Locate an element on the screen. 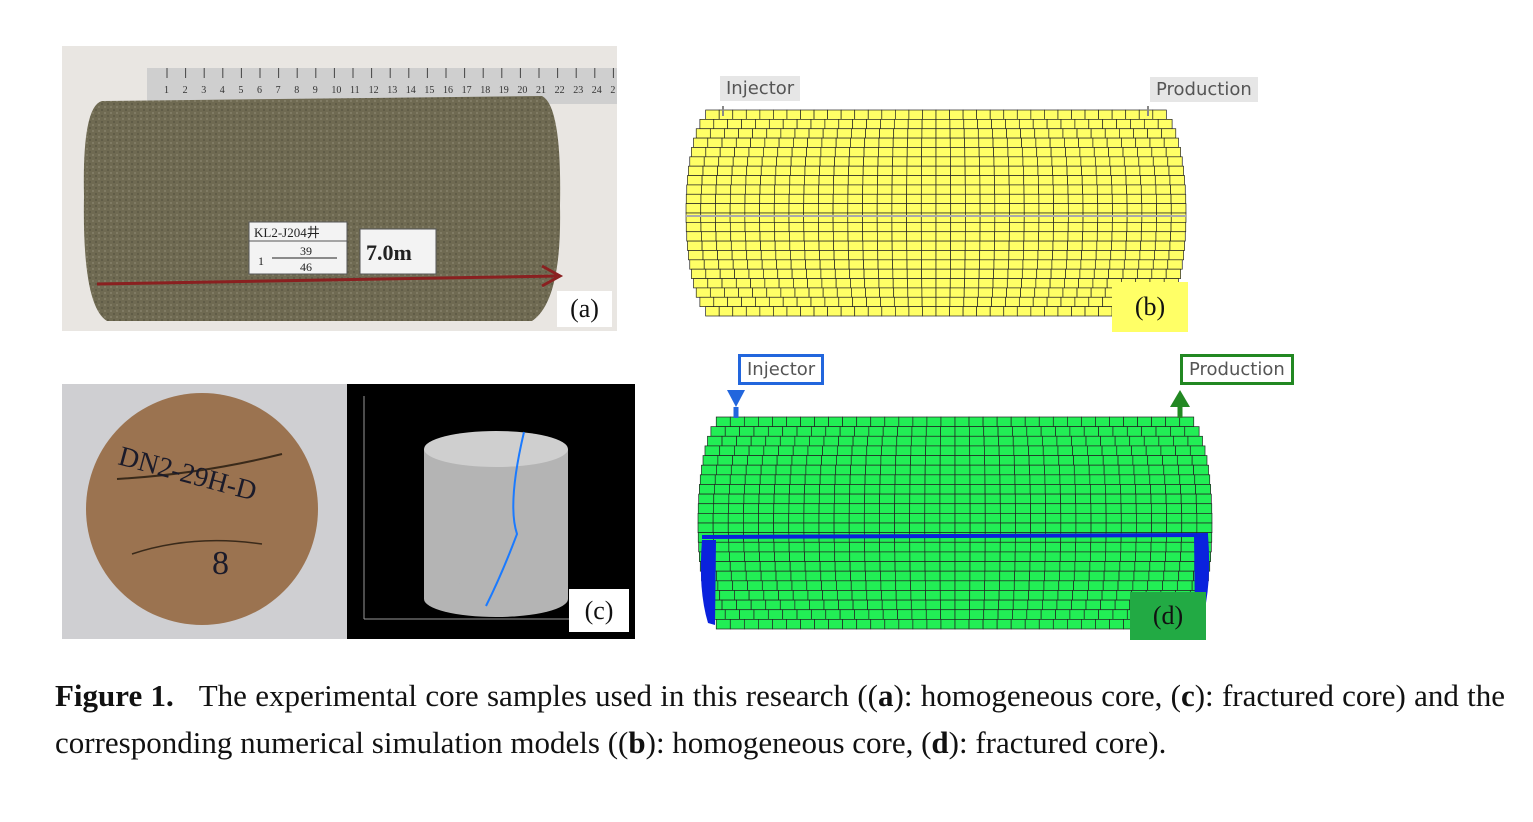  injector-label-d: Injector is located at coordinates (781, 369).